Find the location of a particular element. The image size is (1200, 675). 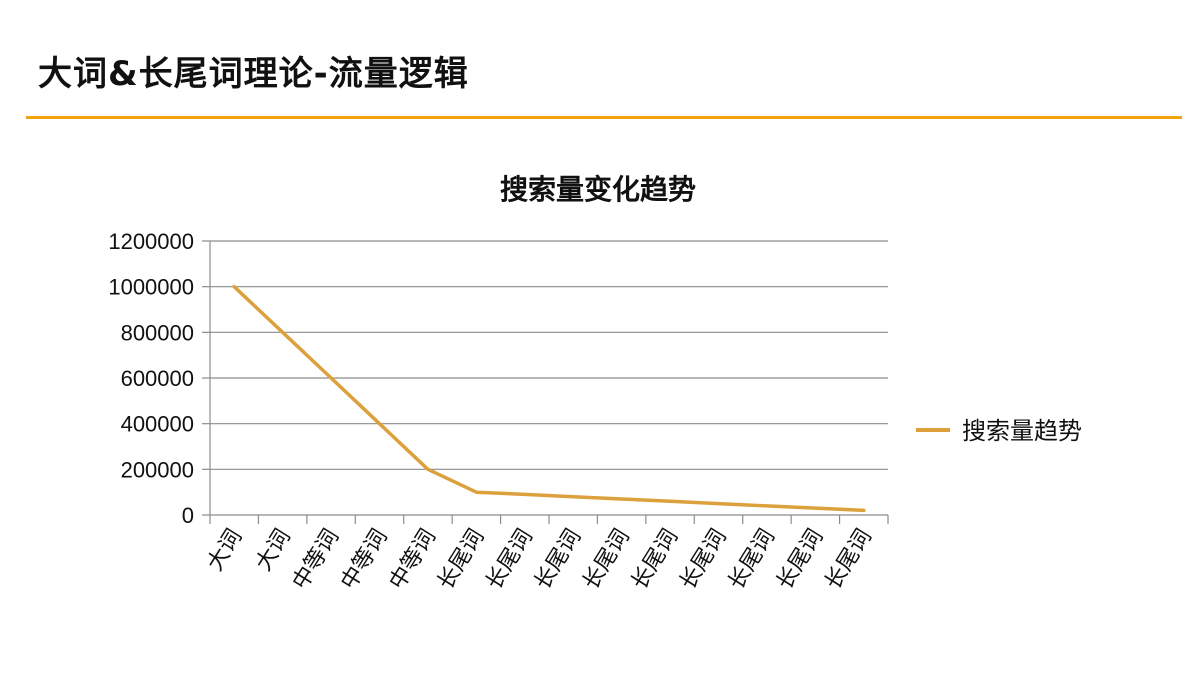

y-tick-label: 1000000 is located at coordinates (151, 287).